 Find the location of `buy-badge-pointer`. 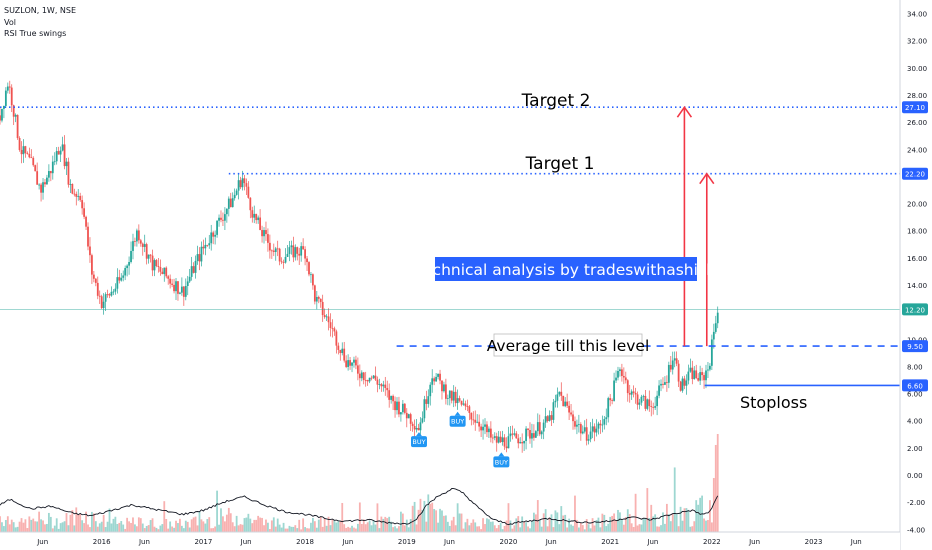

buy-badge-pointer is located at coordinates (418, 434).